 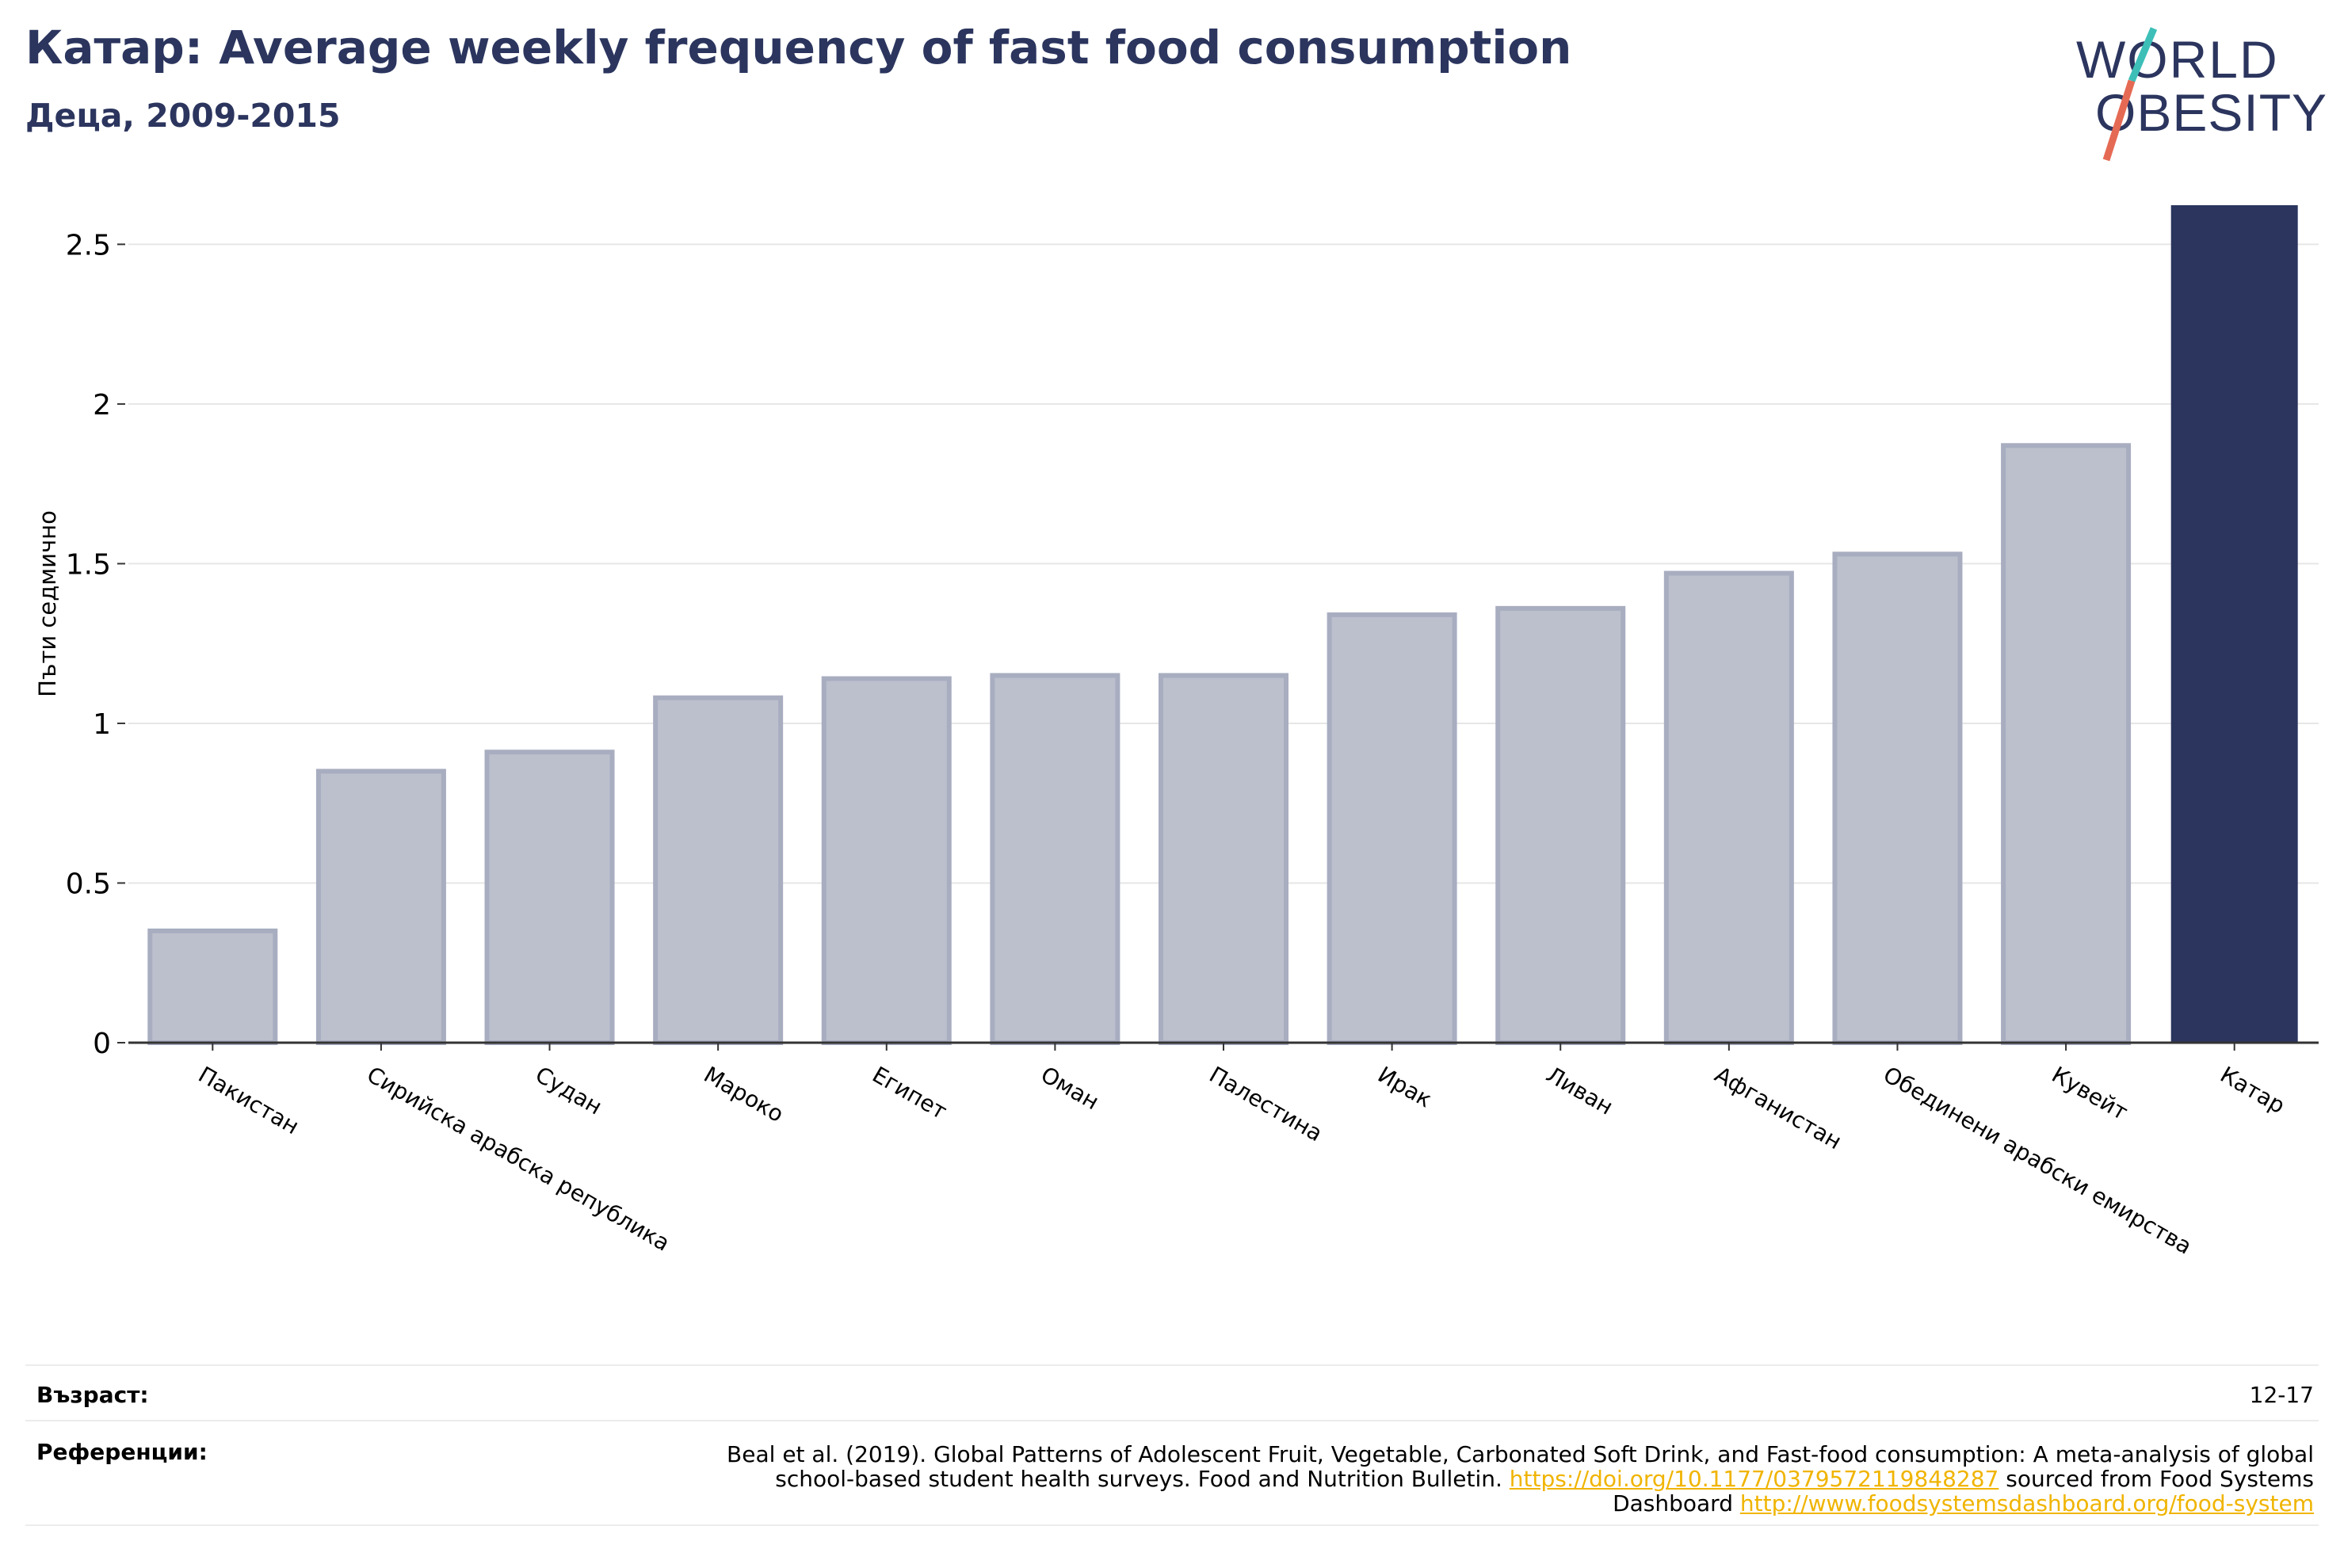 I want to click on table-rule-bottom, so click(x=1172, y=1525).